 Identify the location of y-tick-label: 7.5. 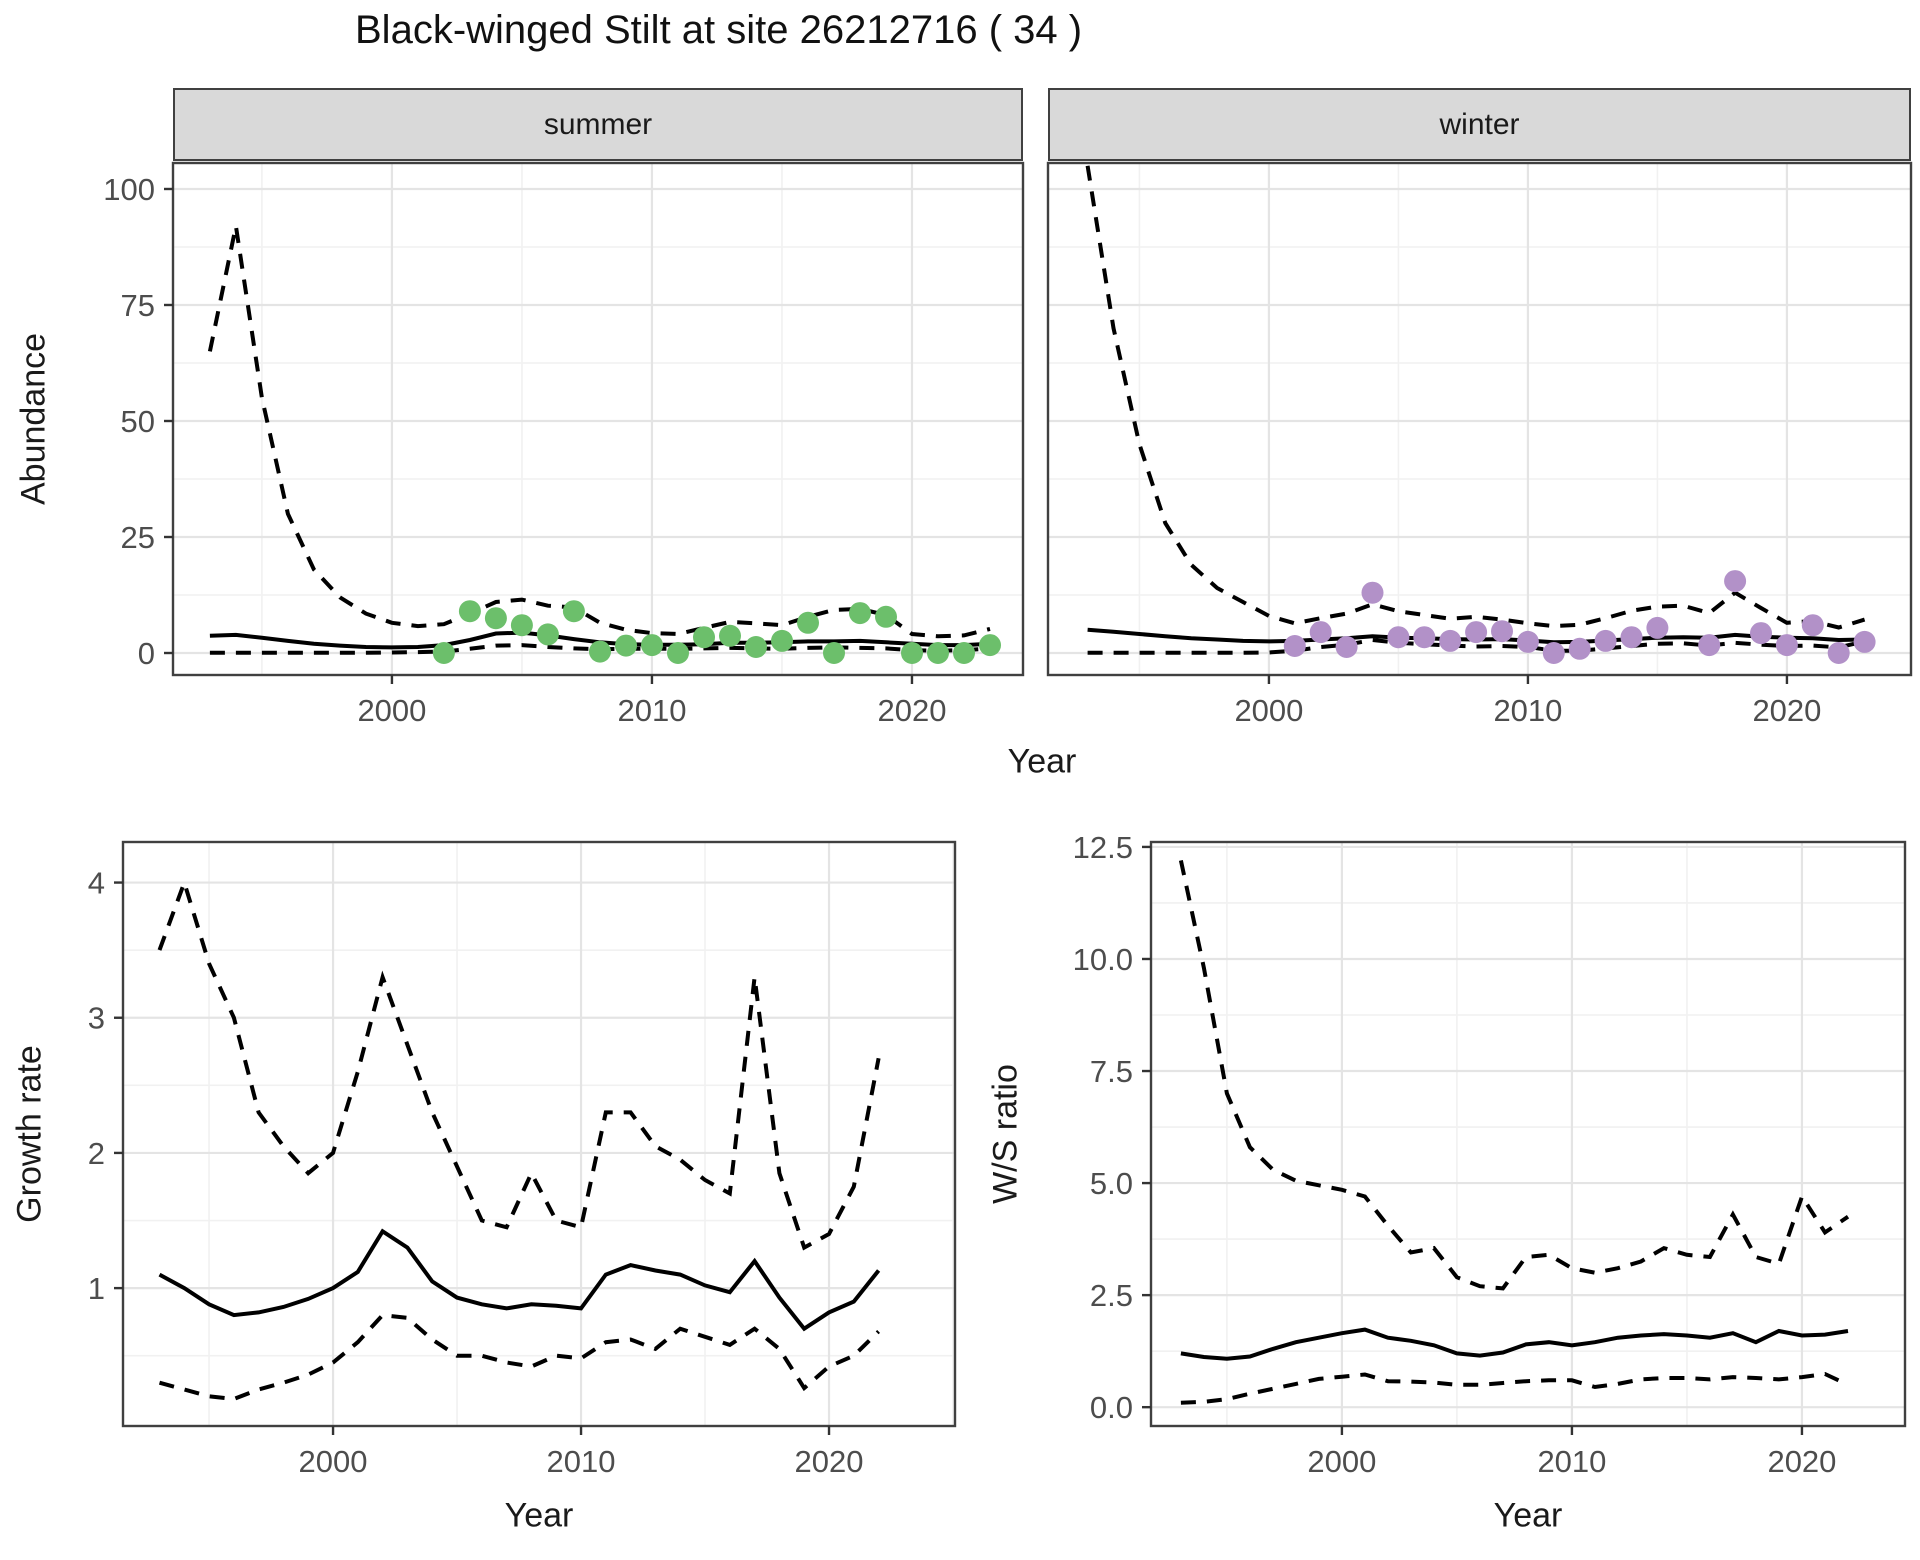
(1111, 1071).